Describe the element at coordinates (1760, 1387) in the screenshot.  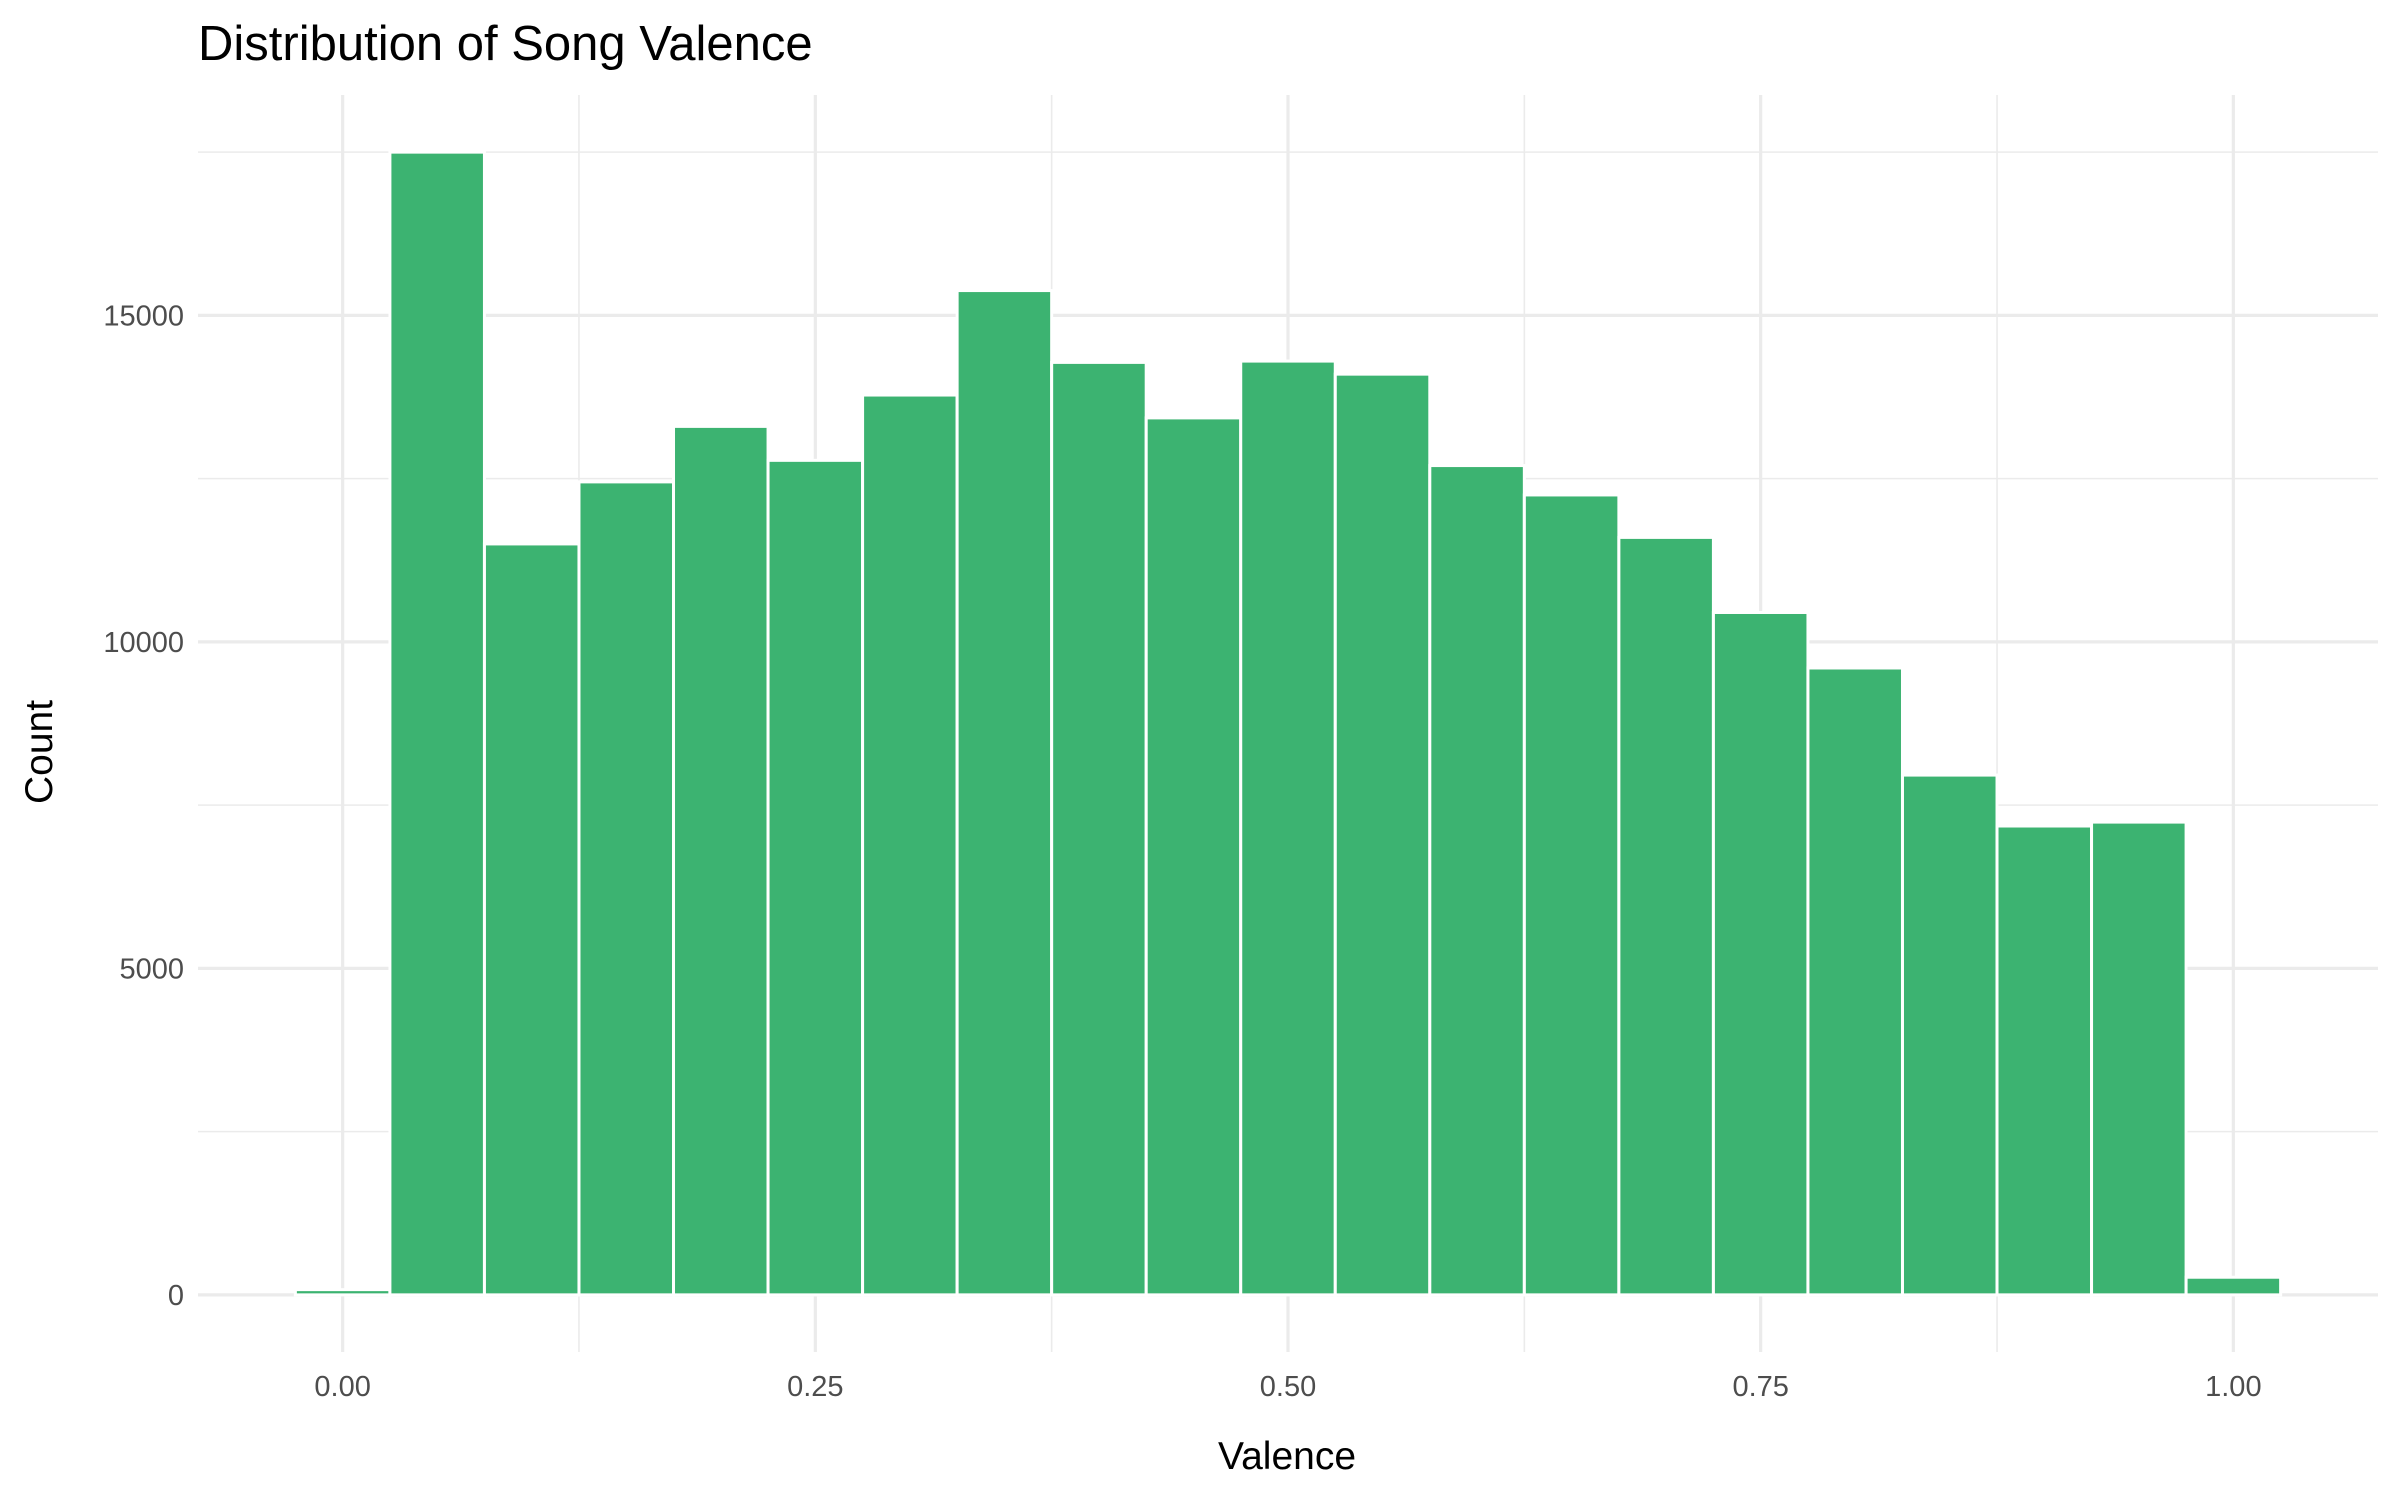
I see `x-tick-label: 0.75` at that location.